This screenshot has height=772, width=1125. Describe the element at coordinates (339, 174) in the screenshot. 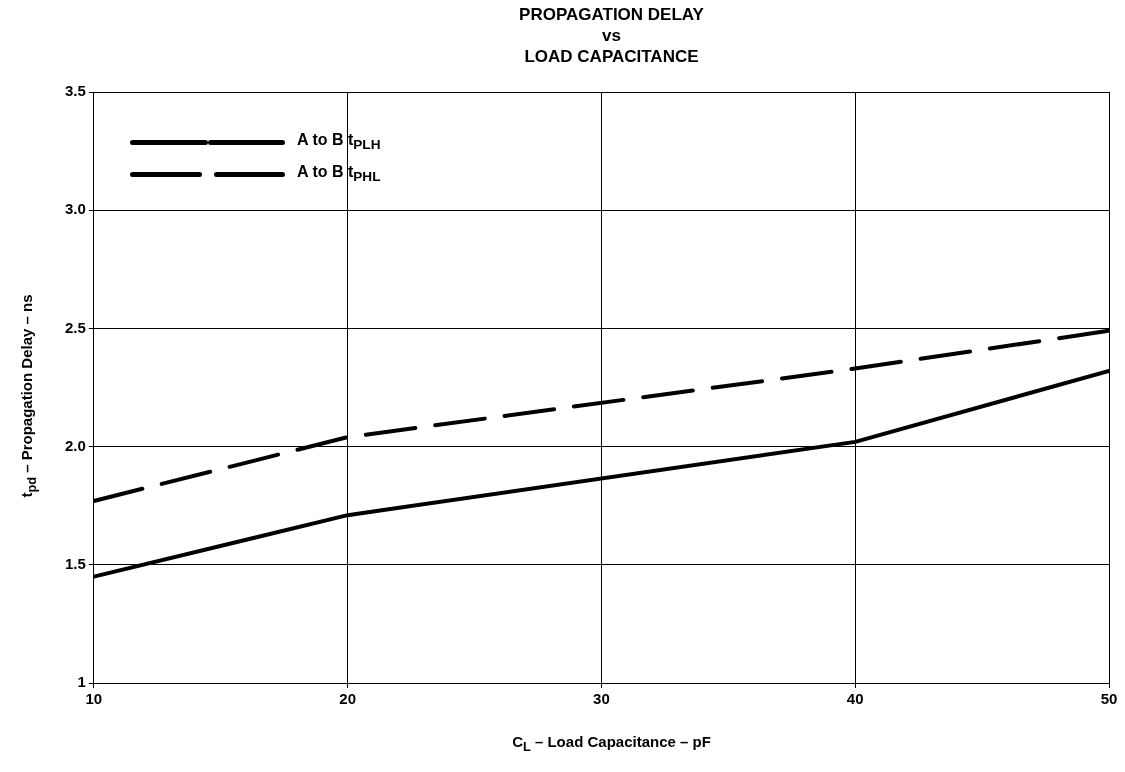

I see `legend-label: A to B t$_{PHL}$` at that location.